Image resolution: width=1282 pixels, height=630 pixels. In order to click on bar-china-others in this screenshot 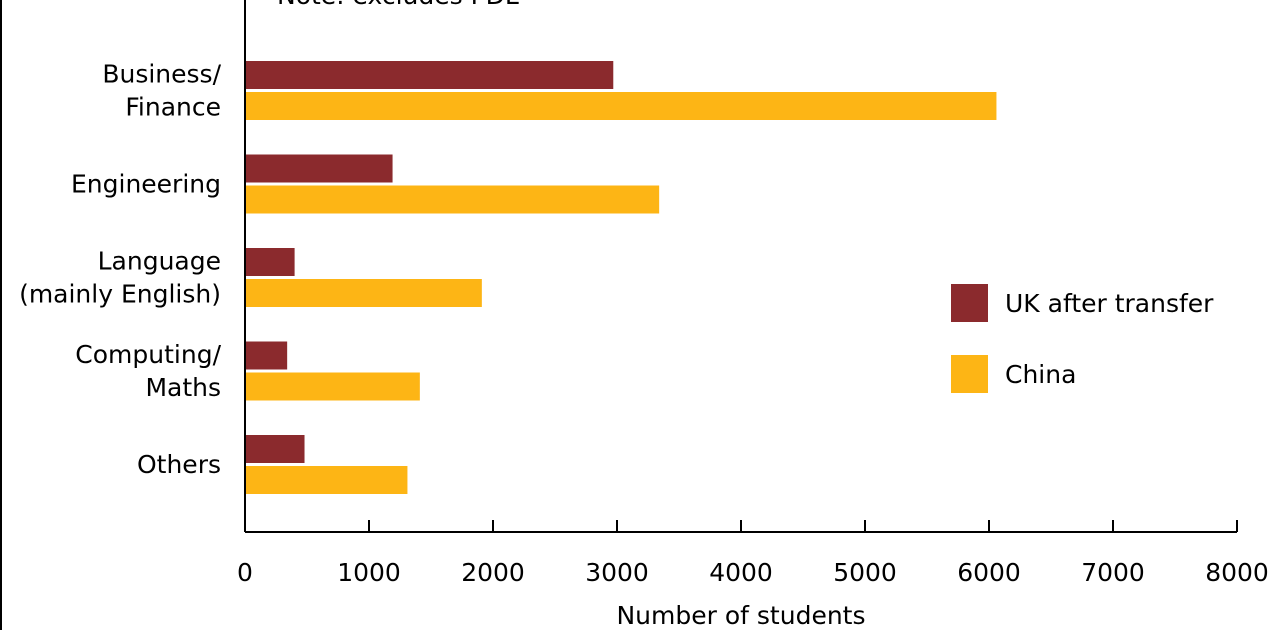, I will do `click(326, 480)`.